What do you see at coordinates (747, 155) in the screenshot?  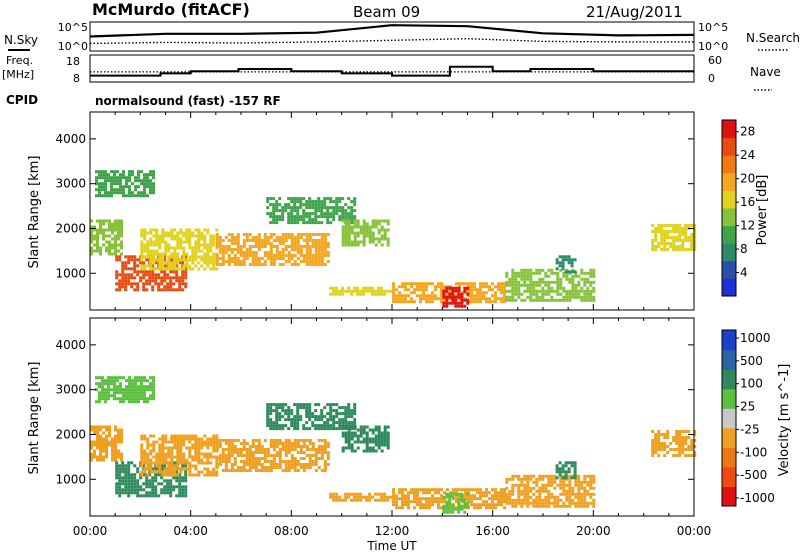 I see `colorbar-tick-label: 24` at bounding box center [747, 155].